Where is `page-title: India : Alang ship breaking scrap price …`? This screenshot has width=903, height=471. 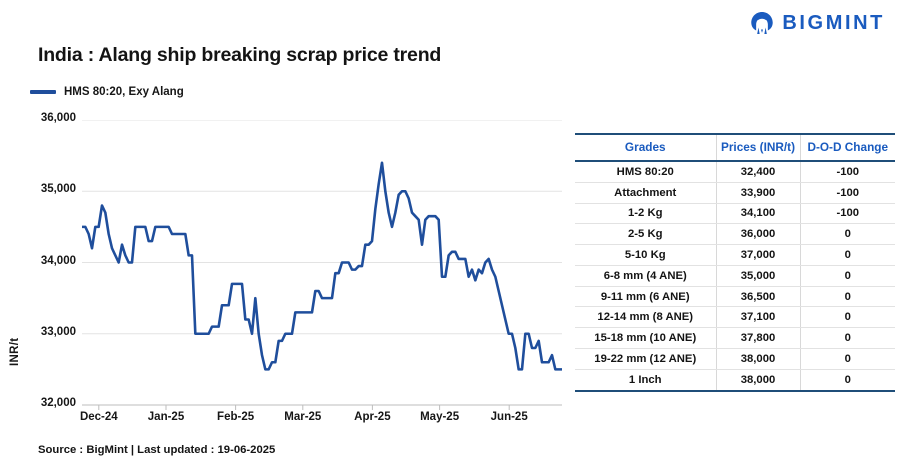
page-title: India : Alang ship breaking scrap price … is located at coordinates (240, 55).